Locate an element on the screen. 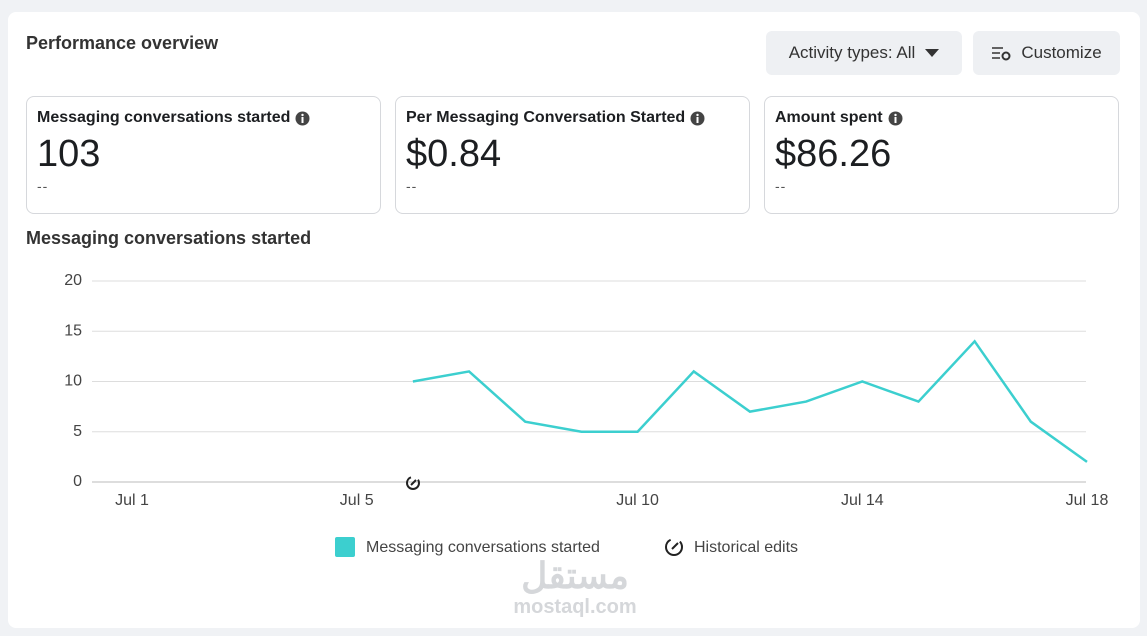  metric-value: $86.26 is located at coordinates (833, 154).